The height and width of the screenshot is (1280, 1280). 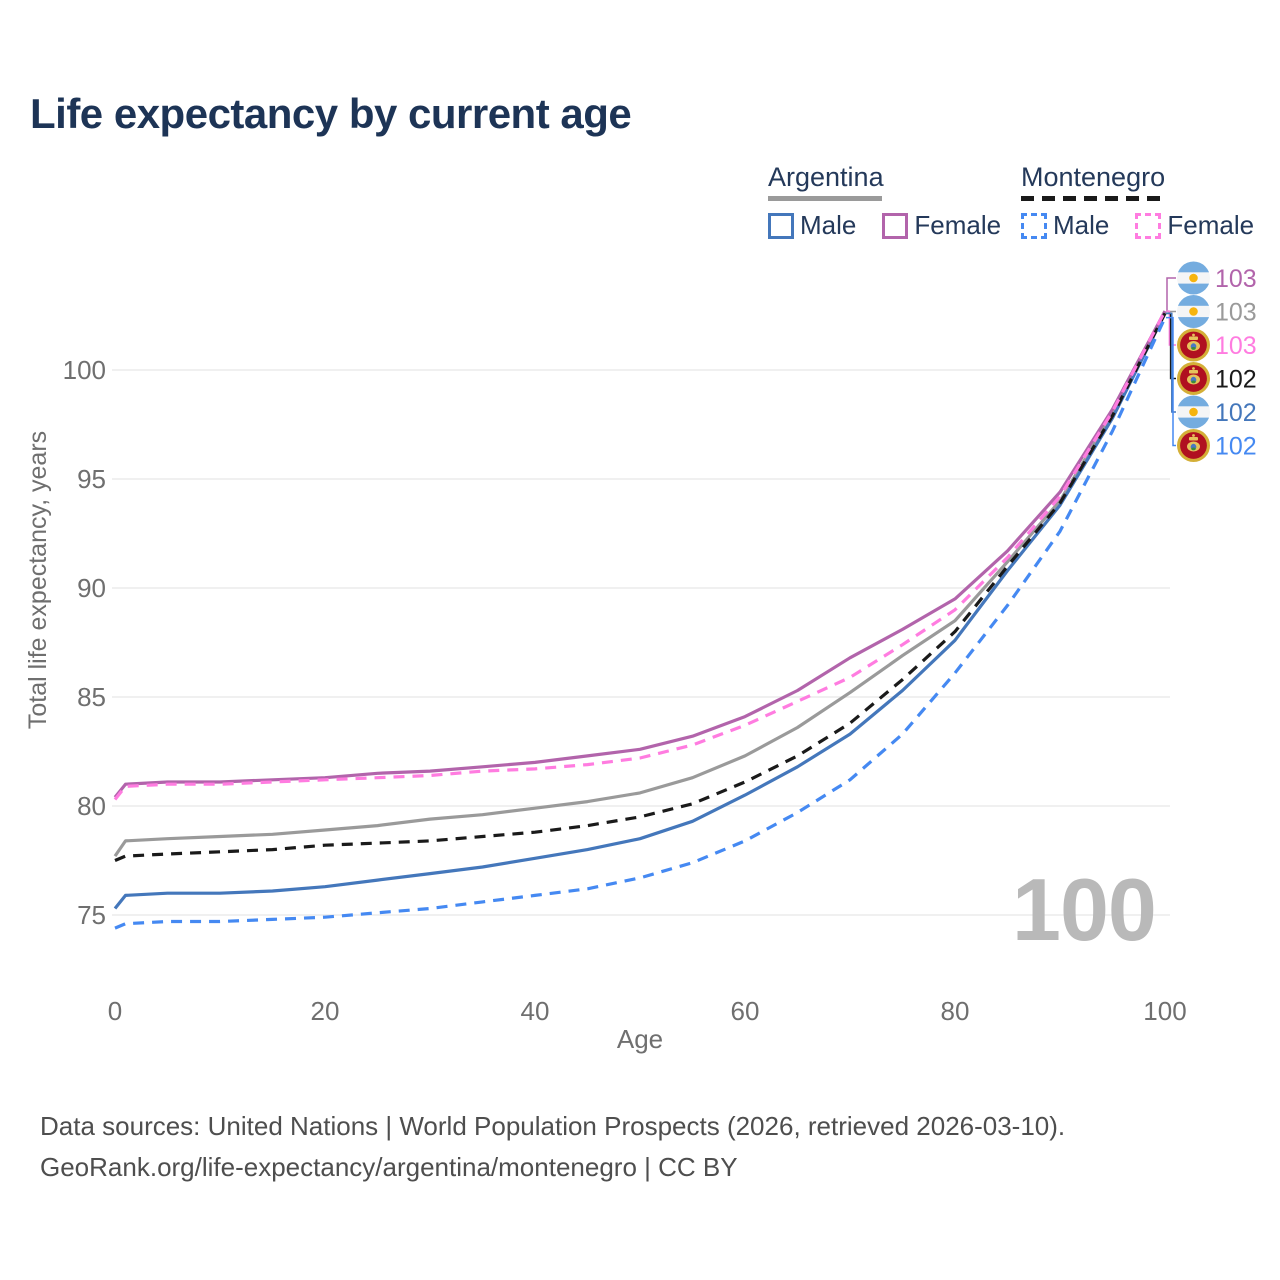 I want to click on legend-label-argentina-female: Female, so click(x=958, y=225).